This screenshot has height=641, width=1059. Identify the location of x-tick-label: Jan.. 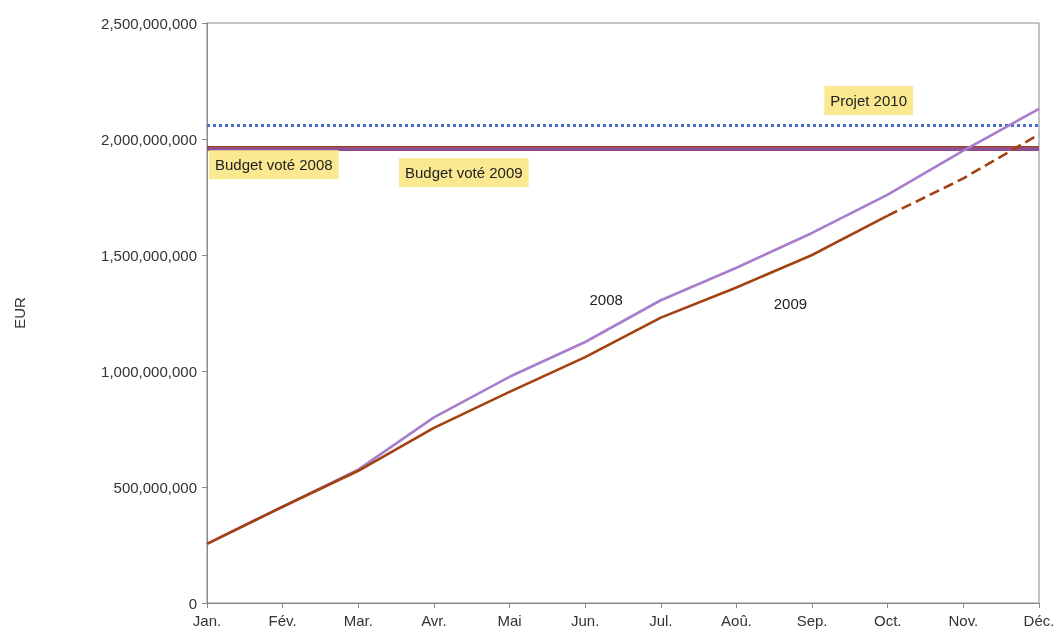
(207, 620).